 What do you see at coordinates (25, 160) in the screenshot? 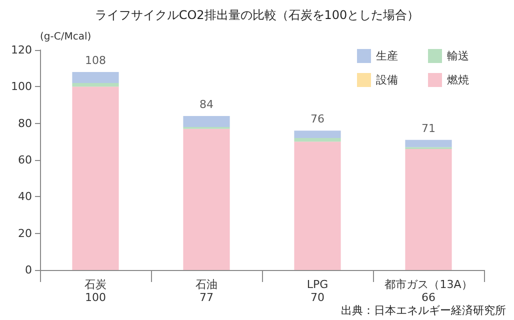
I see `y-tick-label: 60` at bounding box center [25, 160].